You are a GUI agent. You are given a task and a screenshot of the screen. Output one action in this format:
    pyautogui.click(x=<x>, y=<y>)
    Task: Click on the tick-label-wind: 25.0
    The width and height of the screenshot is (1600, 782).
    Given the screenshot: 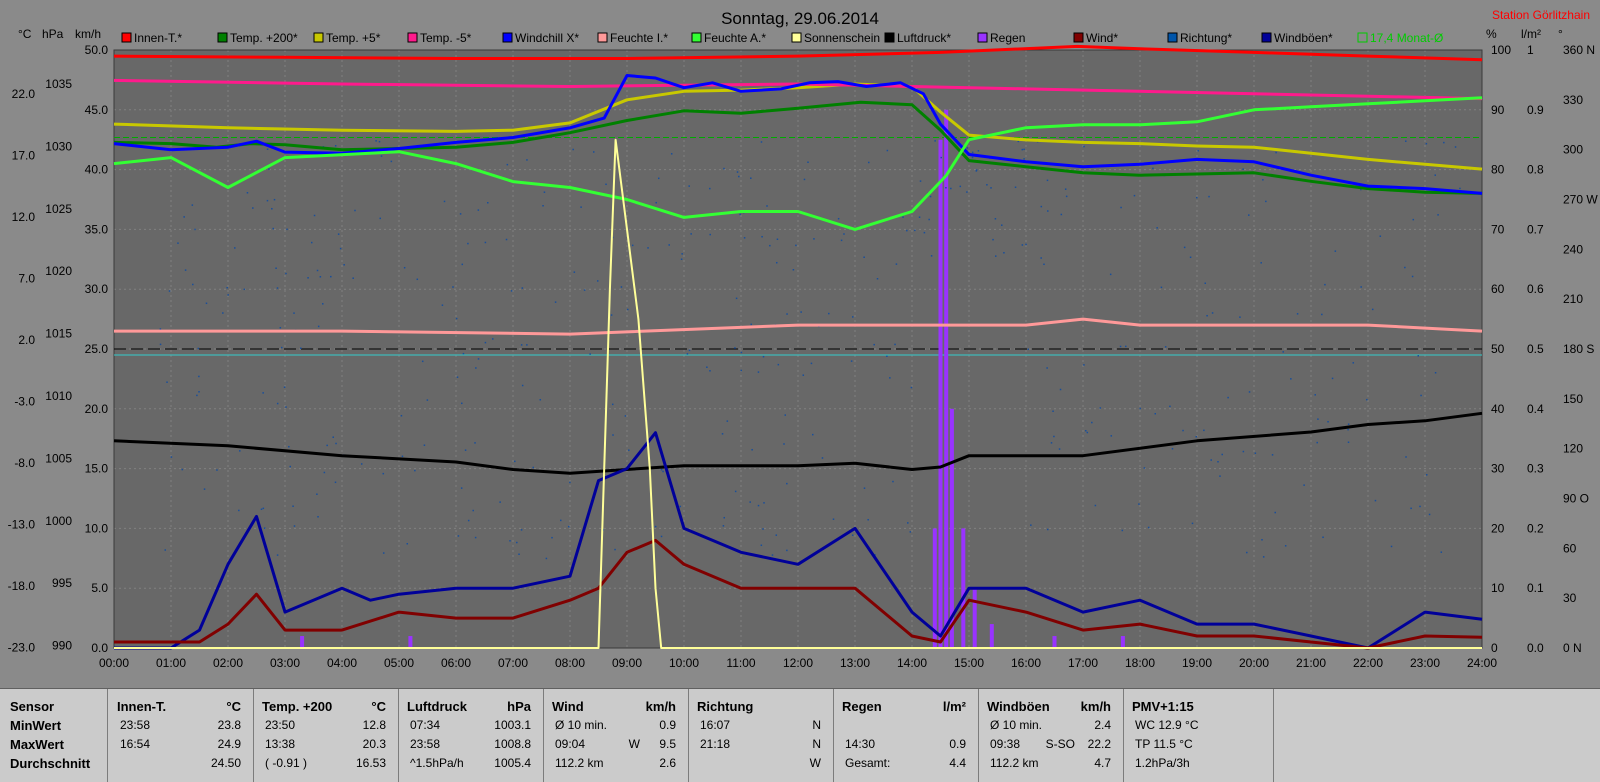 What is the action you would take?
    pyautogui.click(x=97, y=349)
    